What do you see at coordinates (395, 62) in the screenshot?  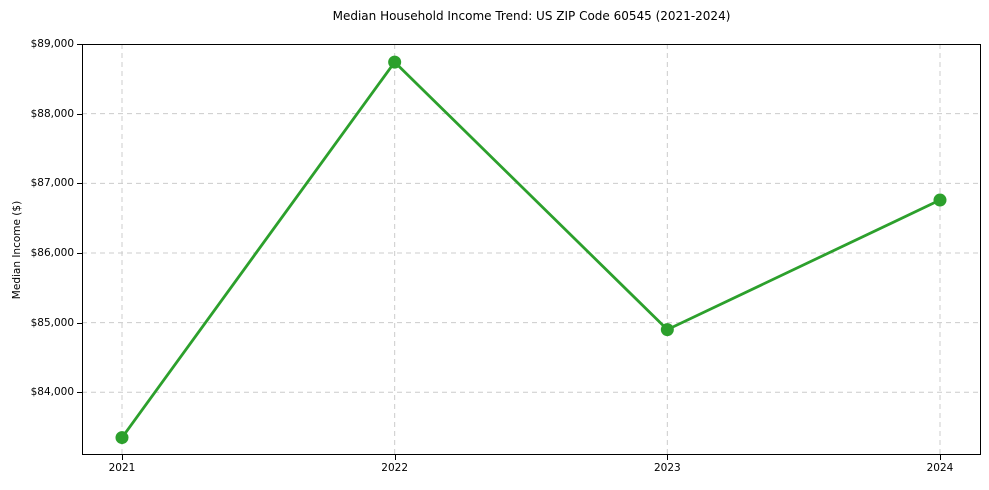 I see `data-point-2022` at bounding box center [395, 62].